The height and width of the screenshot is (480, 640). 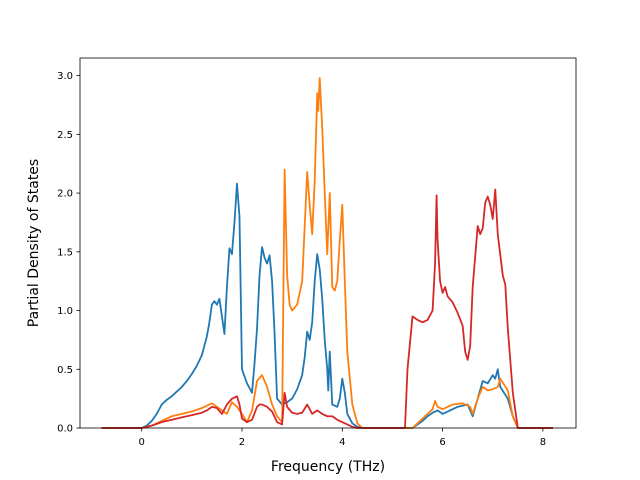 I want to click on y-tick-label: 2.0, so click(x=65, y=194).